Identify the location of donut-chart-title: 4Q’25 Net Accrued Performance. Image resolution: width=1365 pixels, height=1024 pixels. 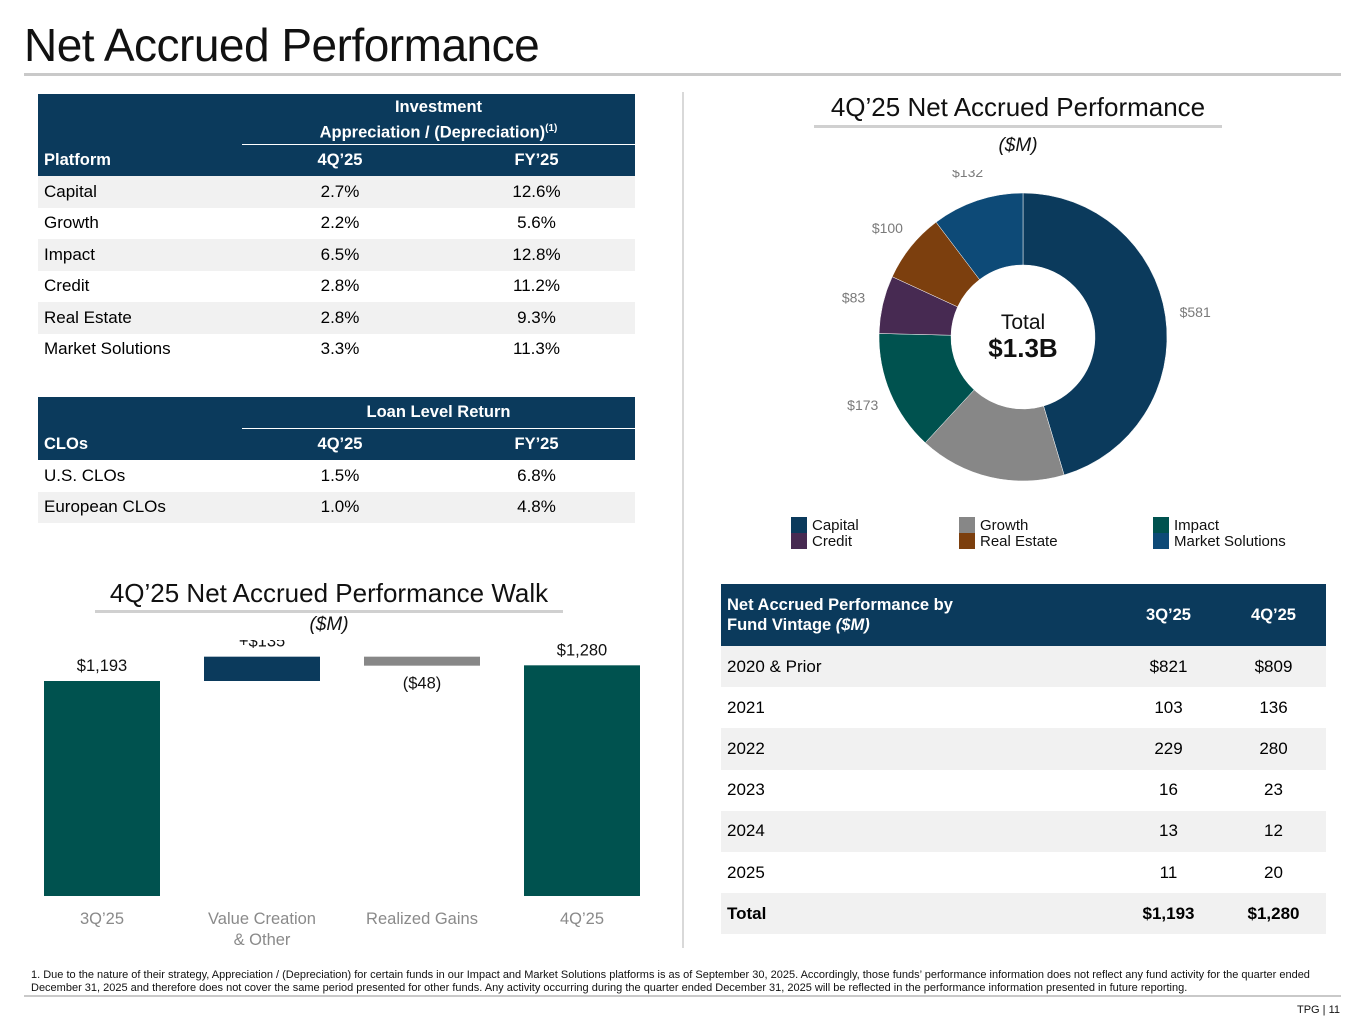
(1018, 107).